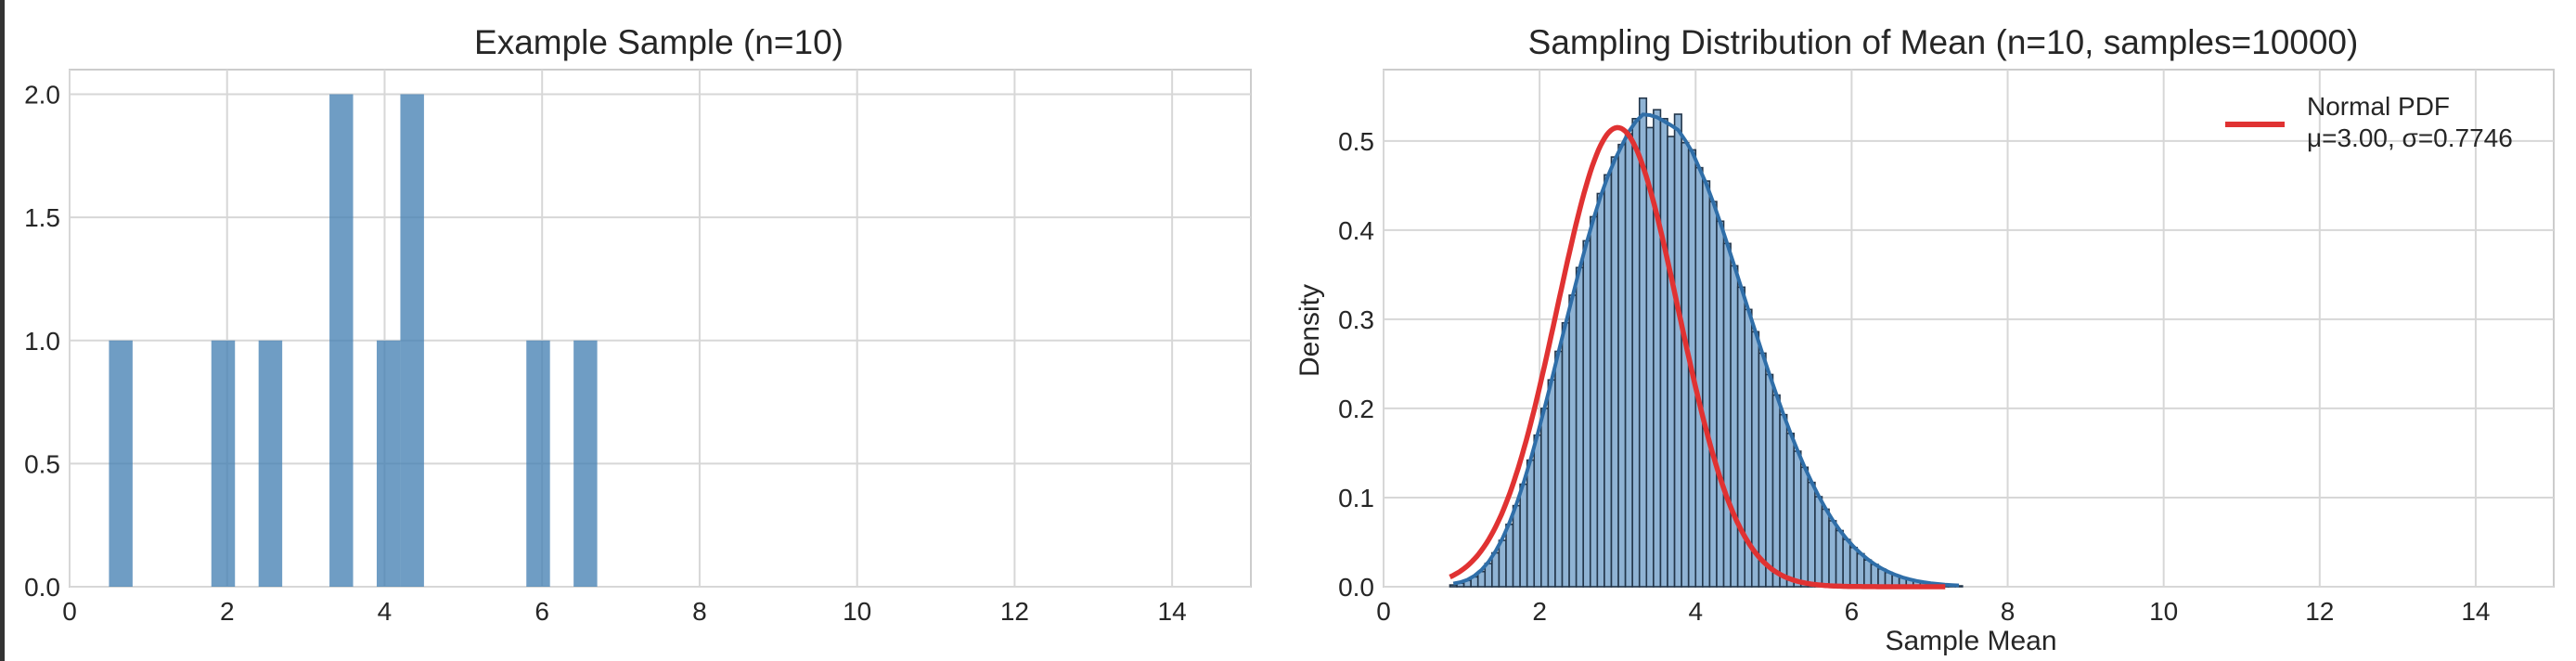  I want to click on right-xtick-label: 2, so click(1539, 611).